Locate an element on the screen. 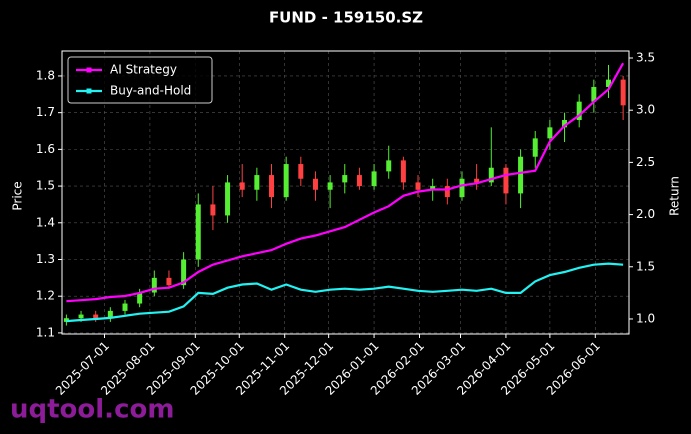  chart-title: FUND - 159150.SZ is located at coordinates (346, 18).